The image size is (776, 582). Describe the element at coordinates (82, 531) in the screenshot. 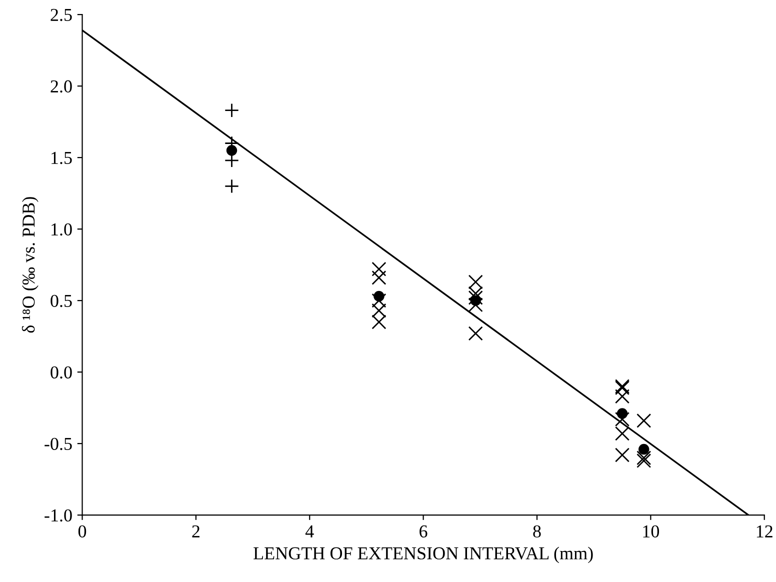

I see `x-tick-label: 0` at that location.